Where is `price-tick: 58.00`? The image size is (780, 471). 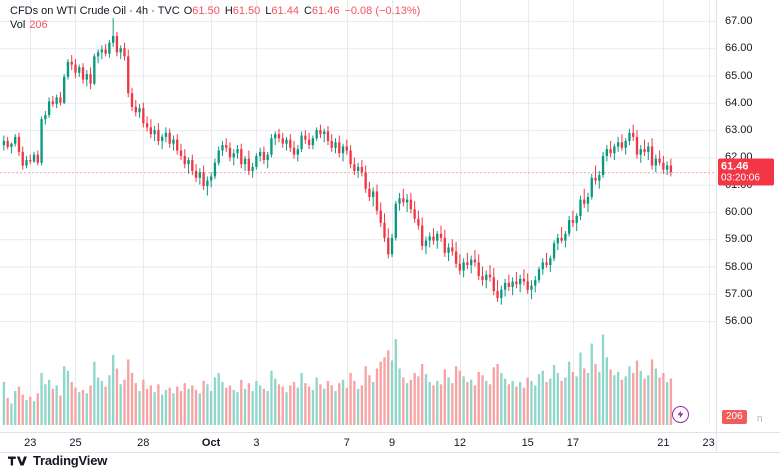 price-tick: 58.00 is located at coordinates (739, 266).